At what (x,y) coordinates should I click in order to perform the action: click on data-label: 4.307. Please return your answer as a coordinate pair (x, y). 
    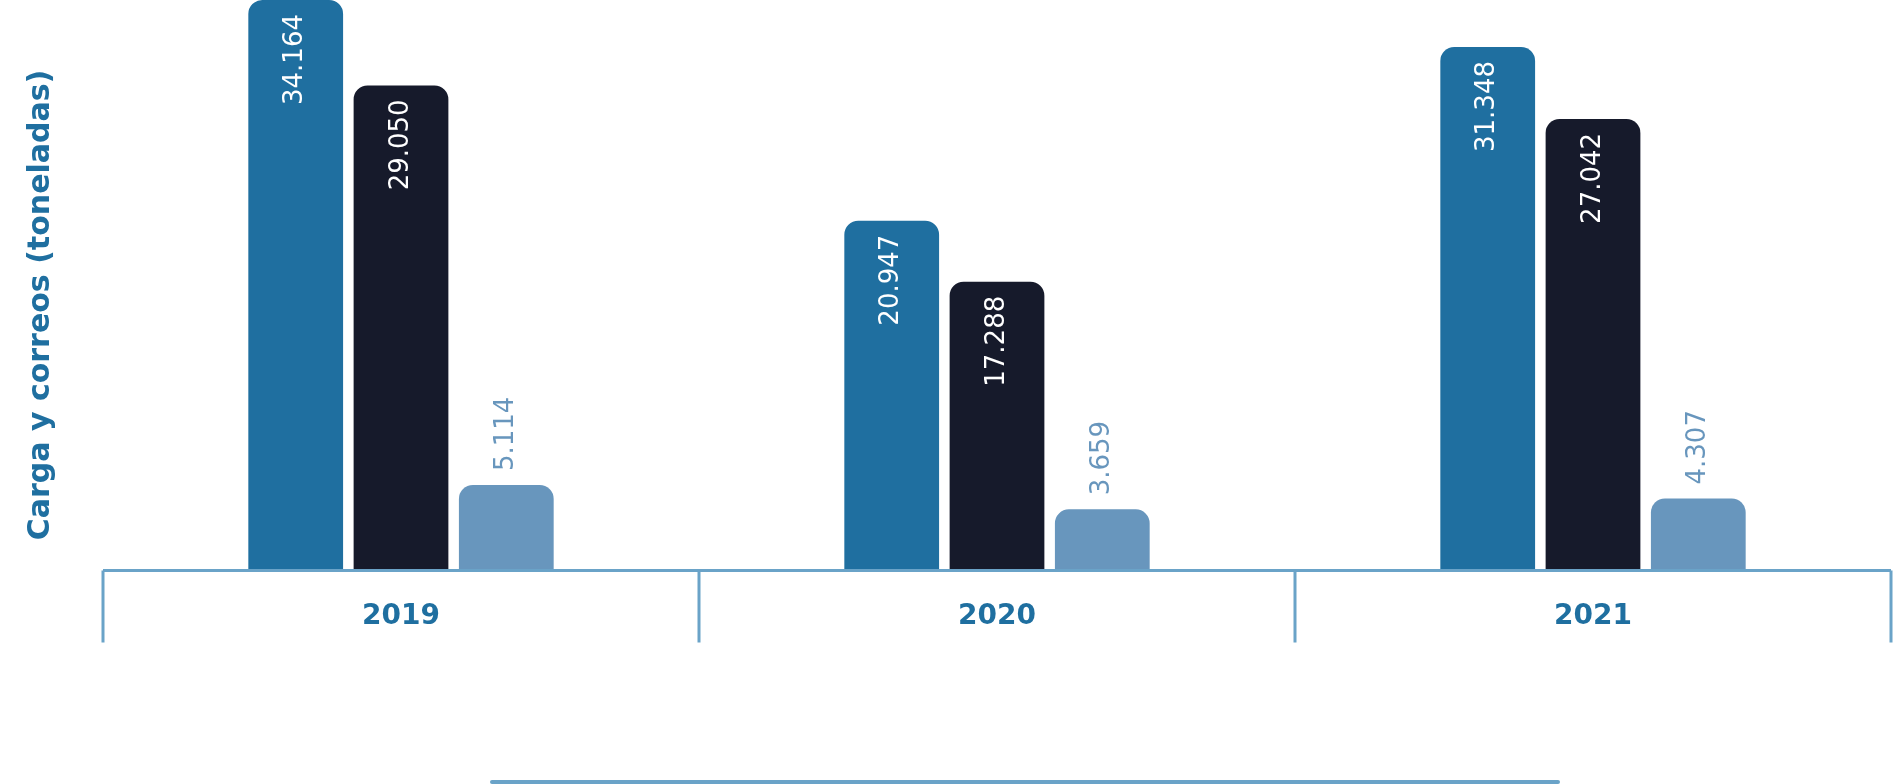
    Looking at the image, I should click on (1696, 447).